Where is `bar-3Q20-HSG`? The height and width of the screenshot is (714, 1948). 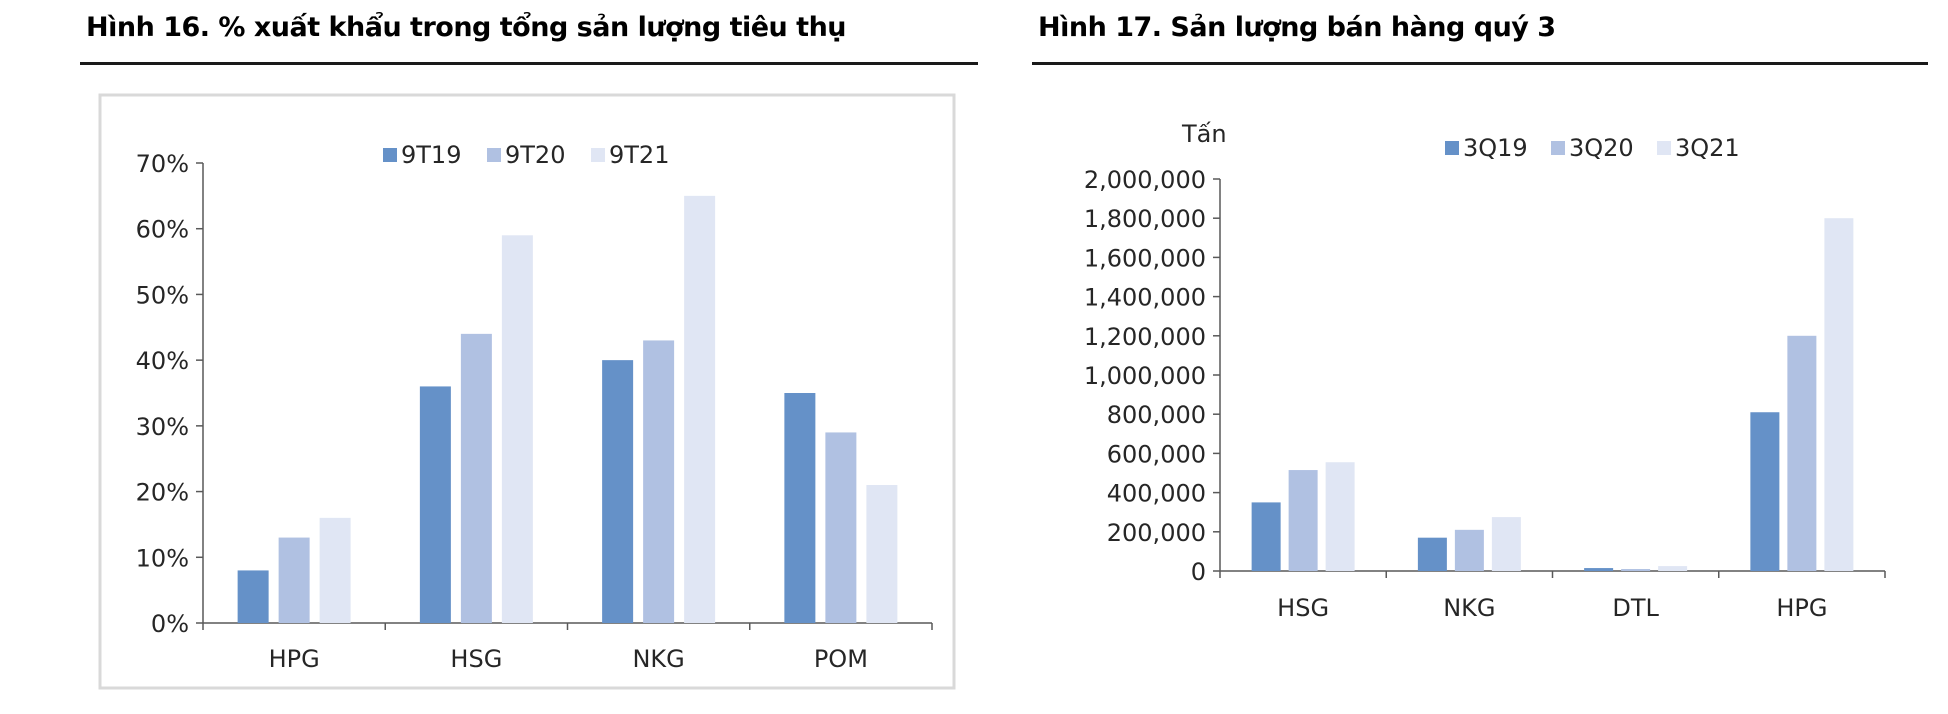
bar-3Q20-HSG is located at coordinates (1303, 520).